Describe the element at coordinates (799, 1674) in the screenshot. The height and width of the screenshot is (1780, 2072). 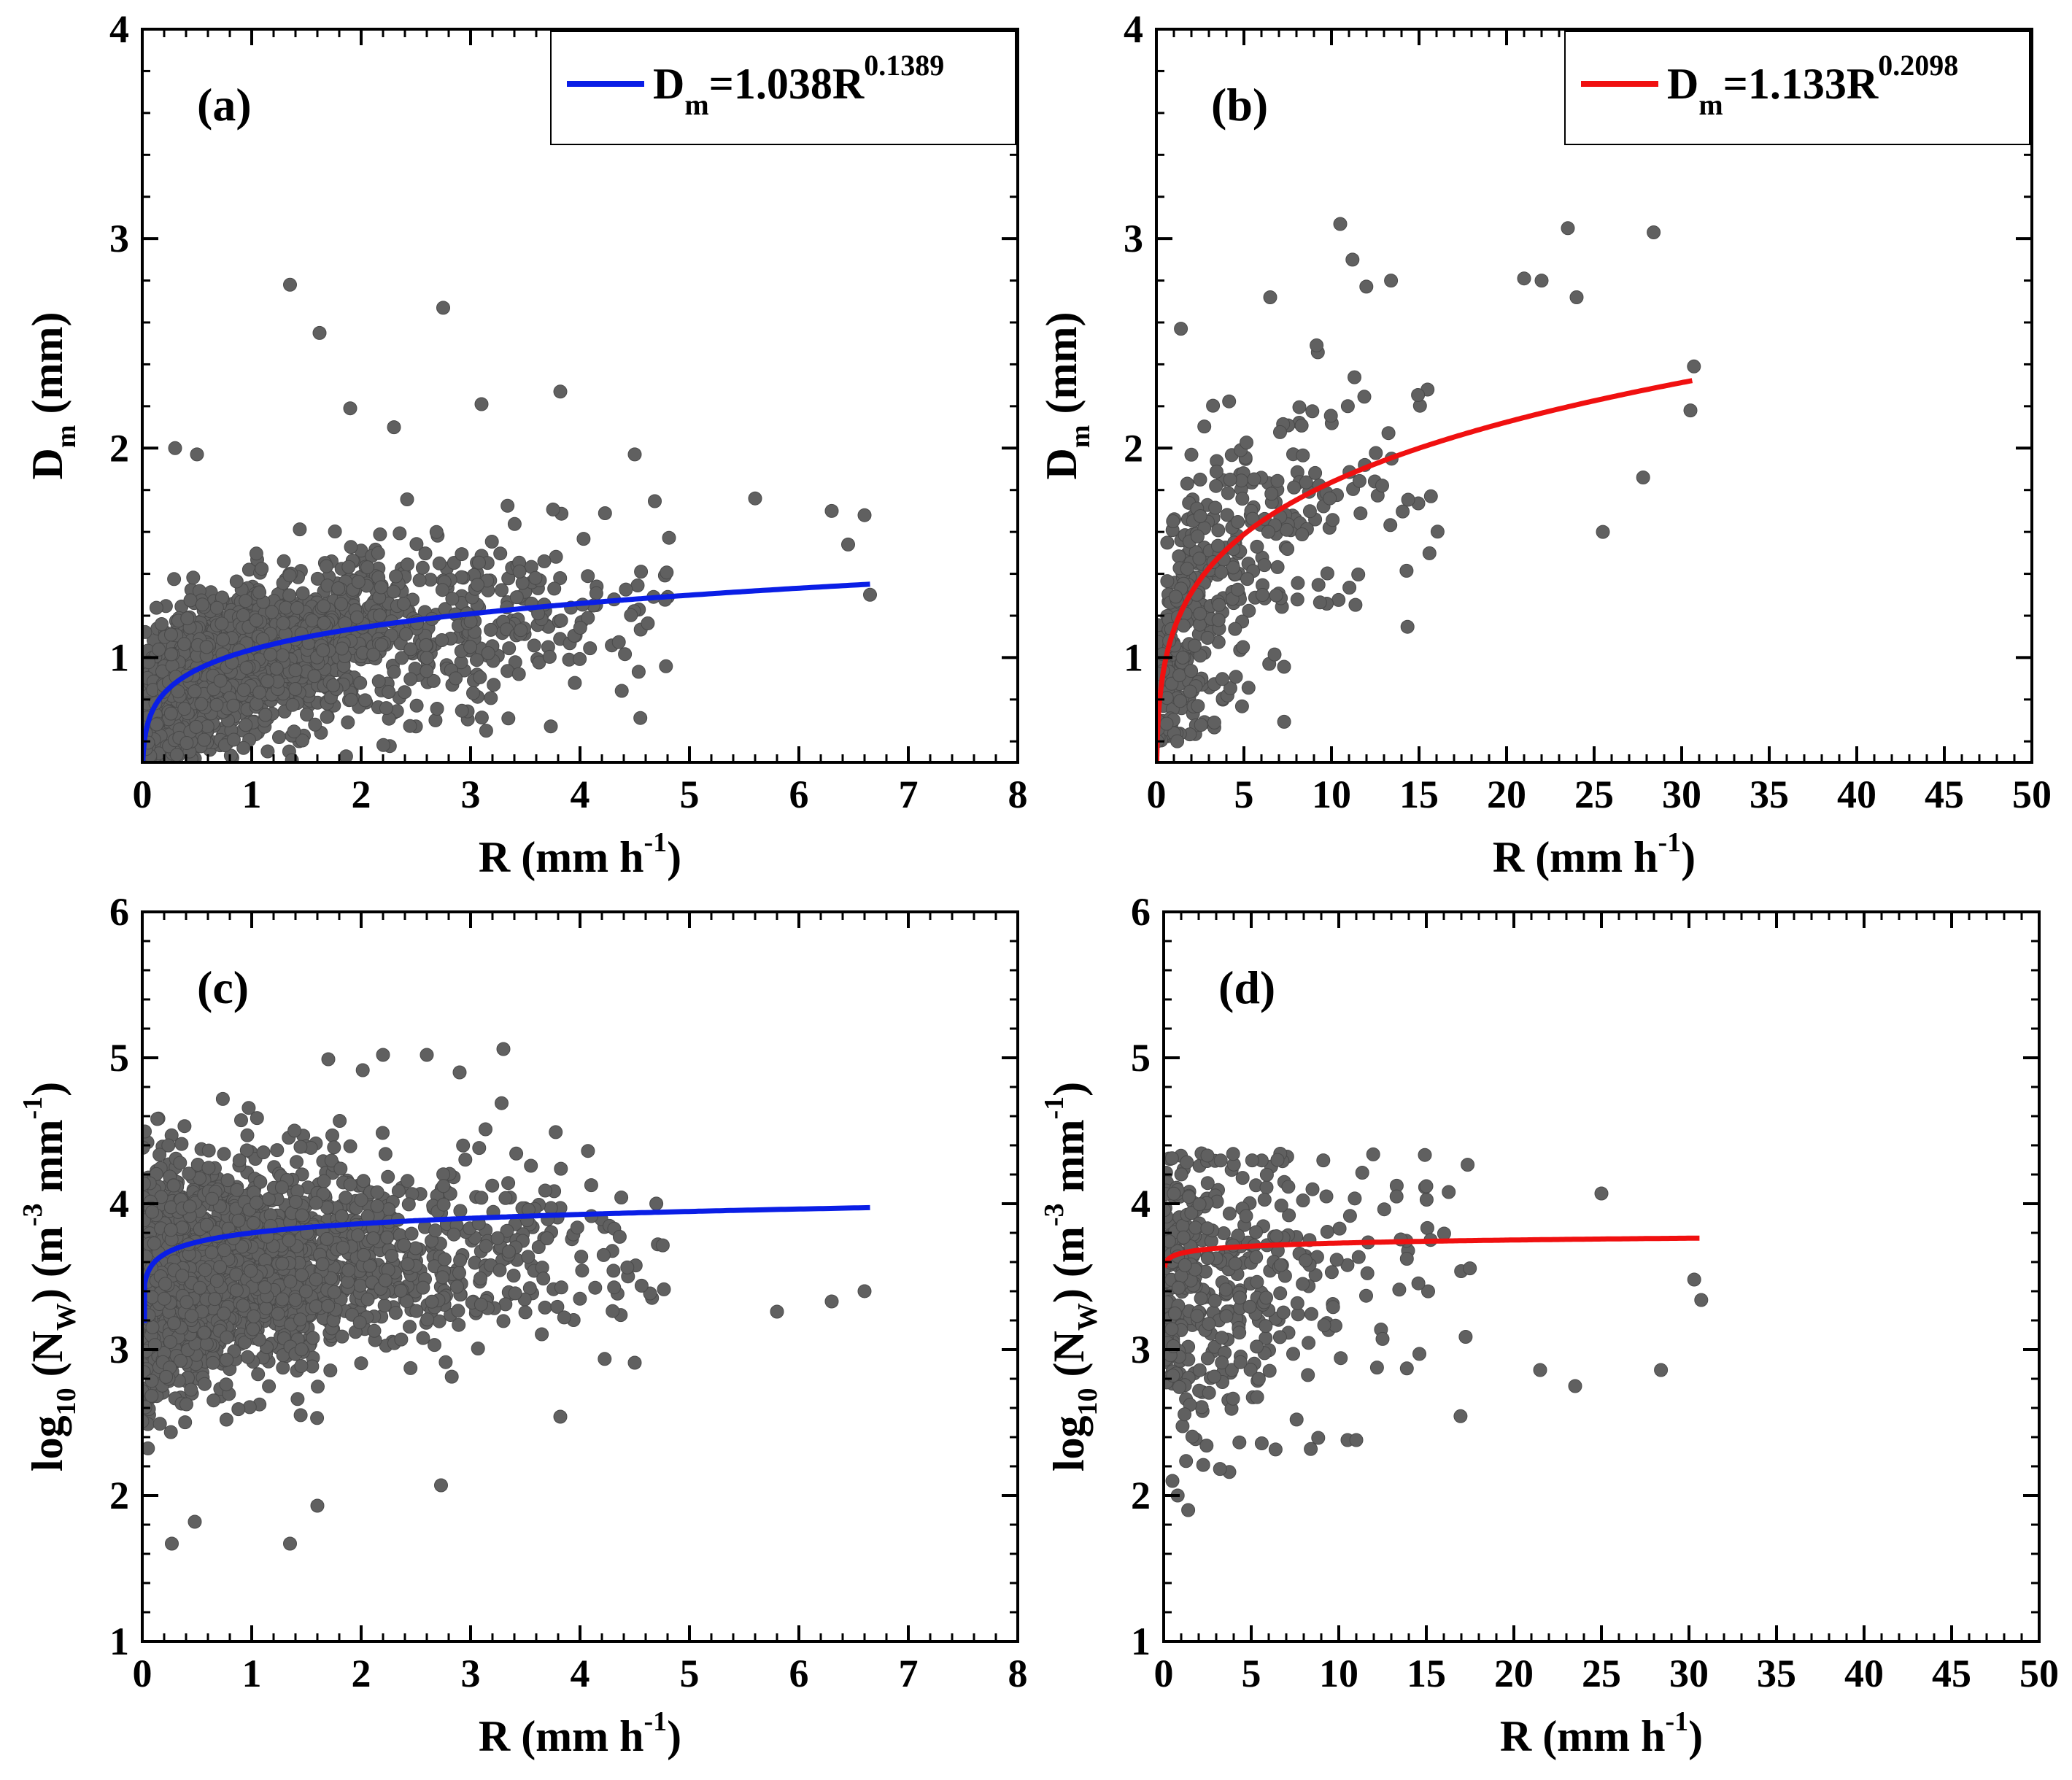
I see `x-tick-label: 6` at that location.